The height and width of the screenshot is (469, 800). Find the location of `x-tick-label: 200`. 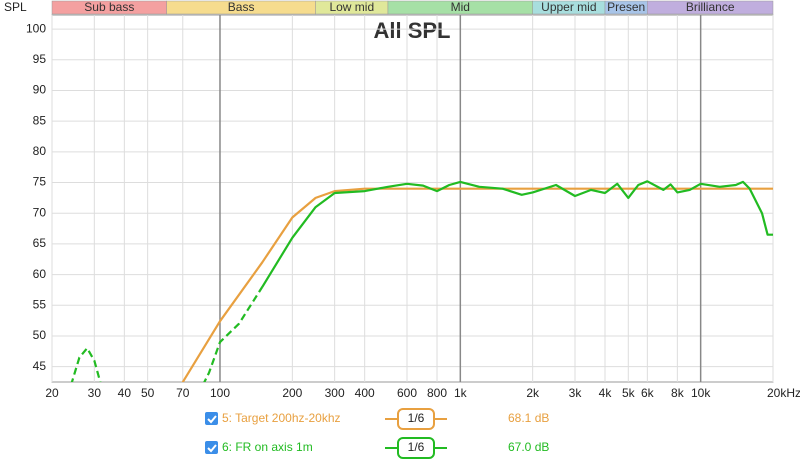

x-tick-label: 200 is located at coordinates (292, 393).